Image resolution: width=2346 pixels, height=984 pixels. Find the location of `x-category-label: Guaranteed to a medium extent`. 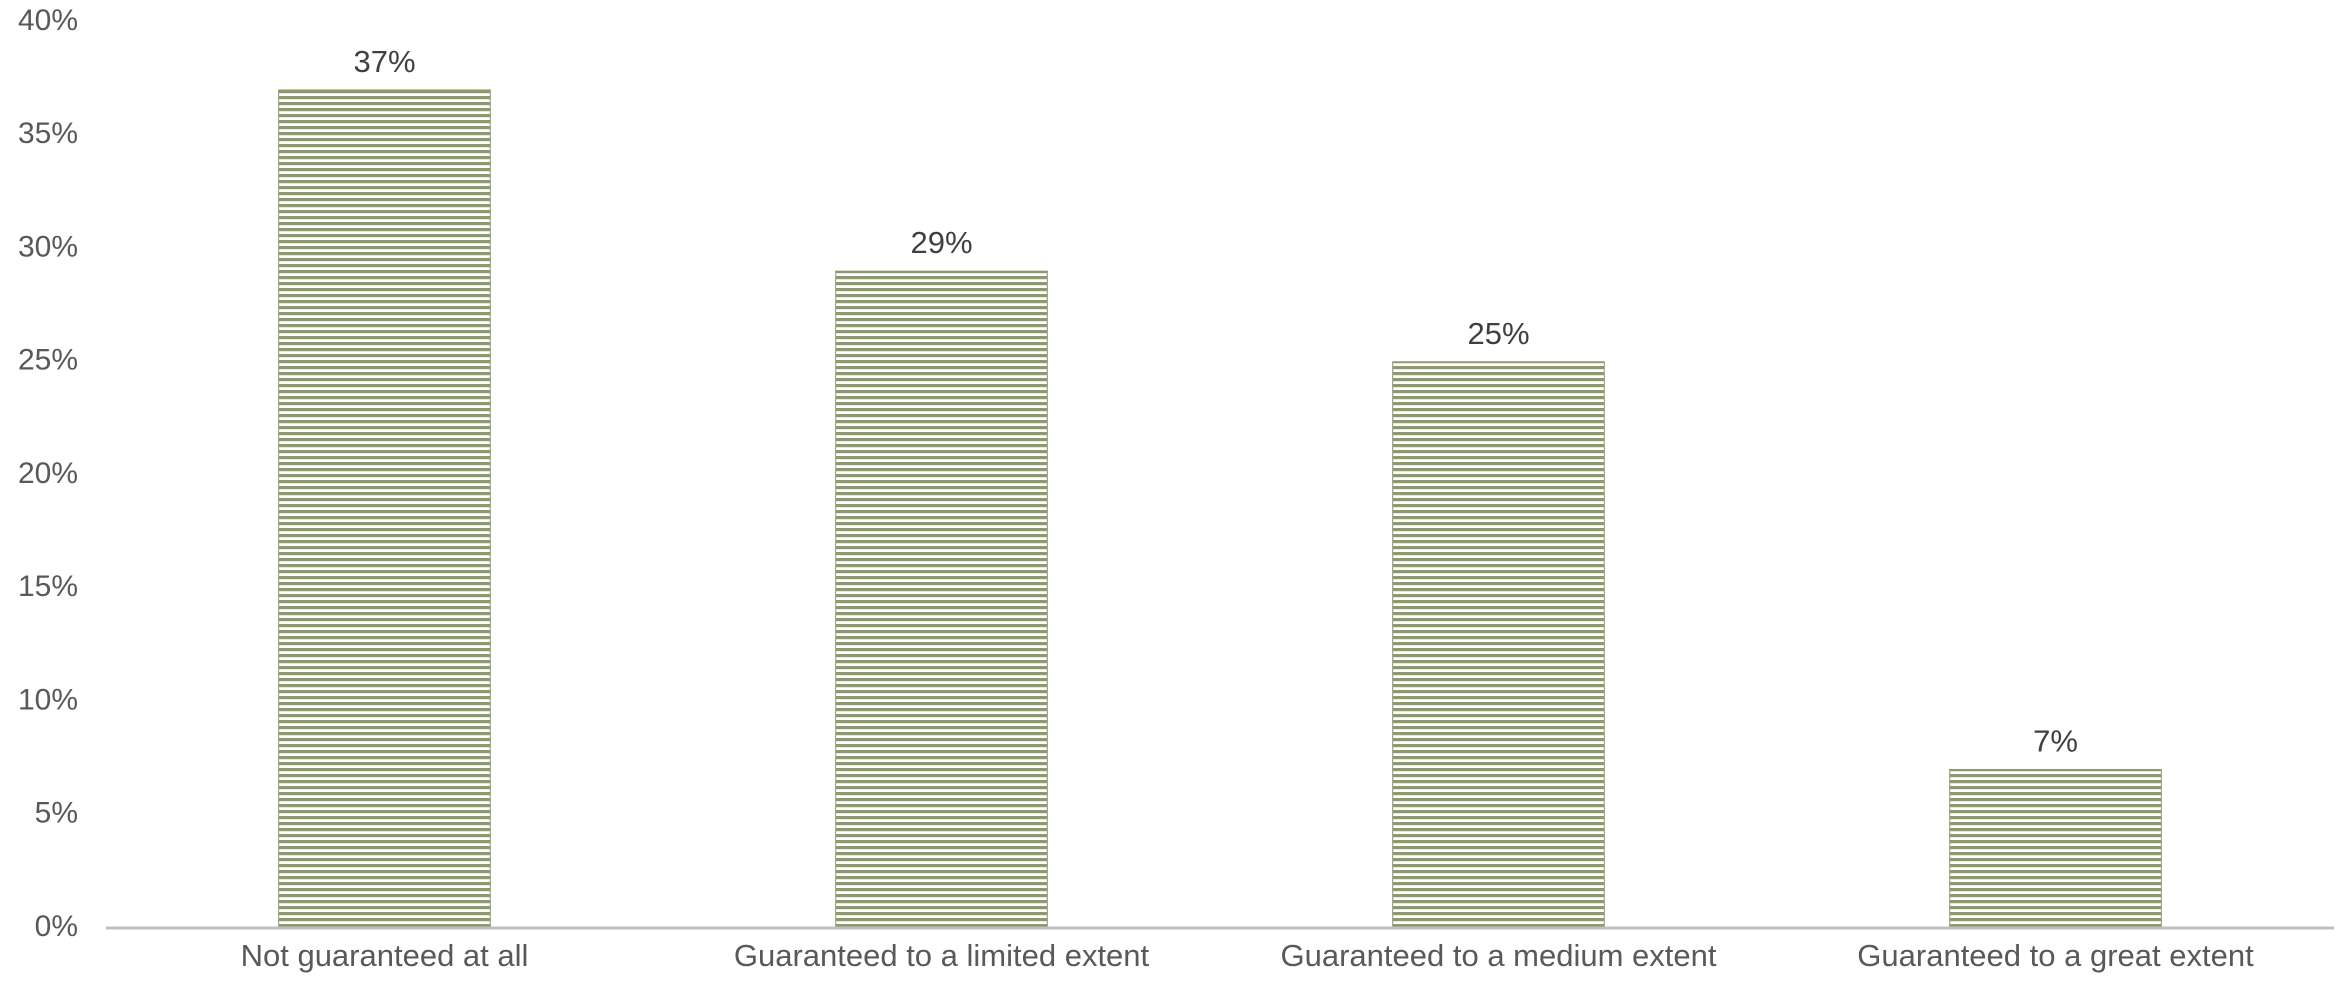

x-category-label: Guaranteed to a medium extent is located at coordinates (1499, 955).